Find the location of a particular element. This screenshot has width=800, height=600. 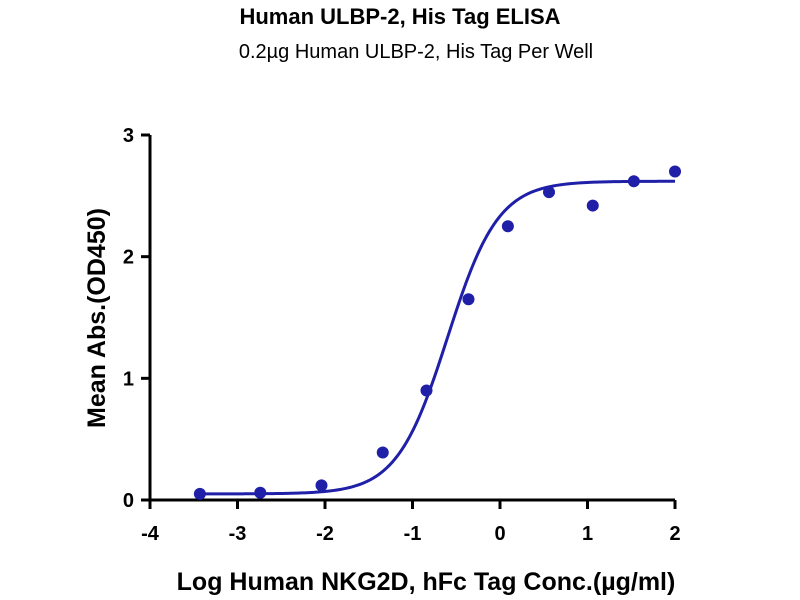

y-axis-label: Mean Abs.(OD450) is located at coordinates (97, 318).